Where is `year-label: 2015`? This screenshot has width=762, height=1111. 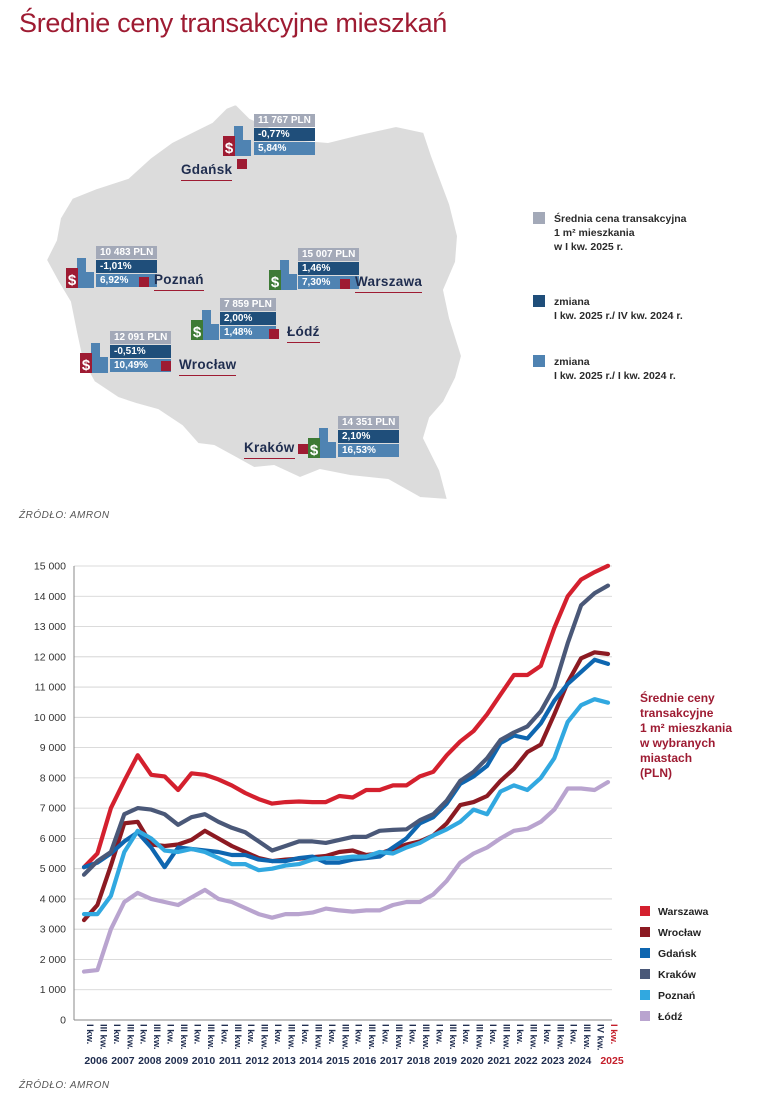
year-label: 2015 is located at coordinates (338, 1061).